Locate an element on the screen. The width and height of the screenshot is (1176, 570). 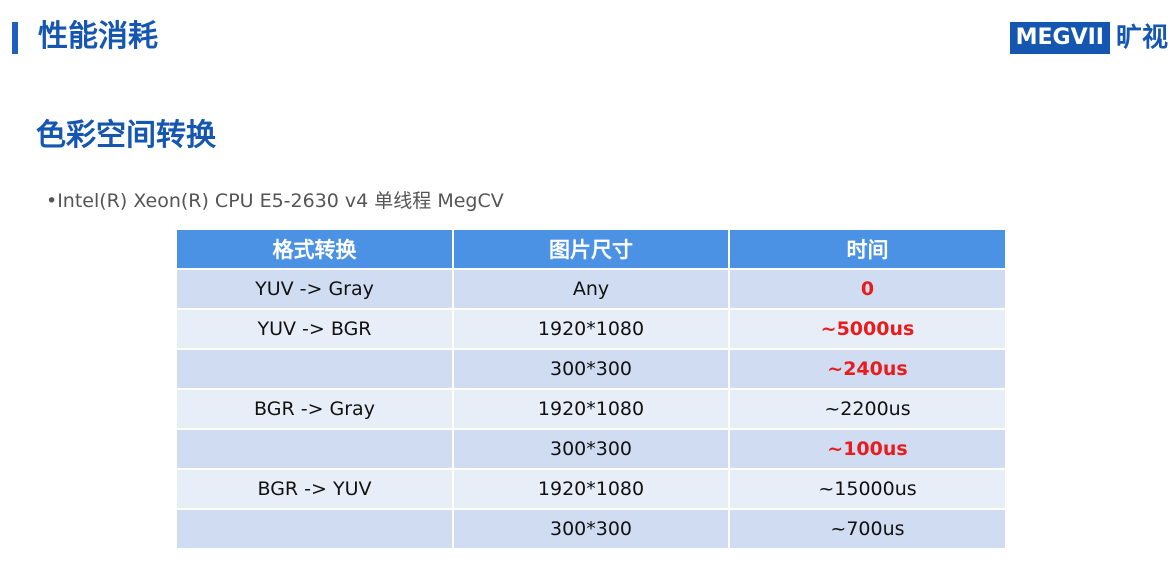
cell-conversion: YUV -> Gray is located at coordinates (315, 289).